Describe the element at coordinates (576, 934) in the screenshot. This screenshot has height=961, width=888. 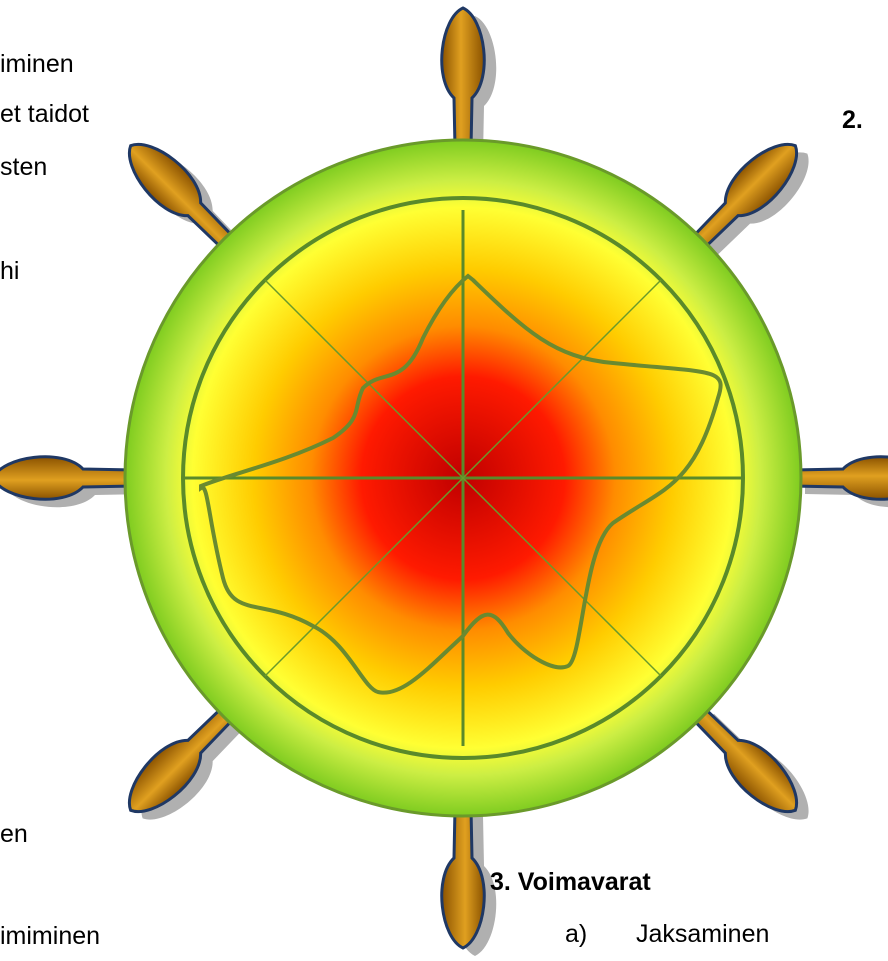
I see `item-marker: a)` at that location.